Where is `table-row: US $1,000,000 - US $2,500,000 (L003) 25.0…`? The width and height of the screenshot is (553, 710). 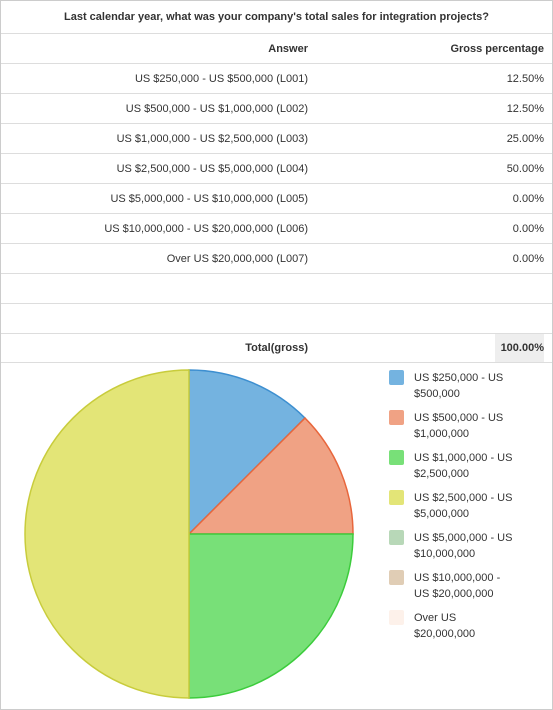
table-row: US $1,000,000 - US $2,500,000 (L003) 25.0… is located at coordinates (276, 139).